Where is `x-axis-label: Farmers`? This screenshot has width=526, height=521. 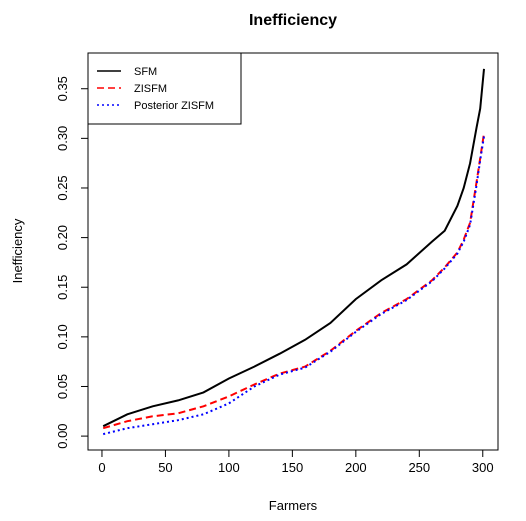 x-axis-label: Farmers is located at coordinates (293, 505).